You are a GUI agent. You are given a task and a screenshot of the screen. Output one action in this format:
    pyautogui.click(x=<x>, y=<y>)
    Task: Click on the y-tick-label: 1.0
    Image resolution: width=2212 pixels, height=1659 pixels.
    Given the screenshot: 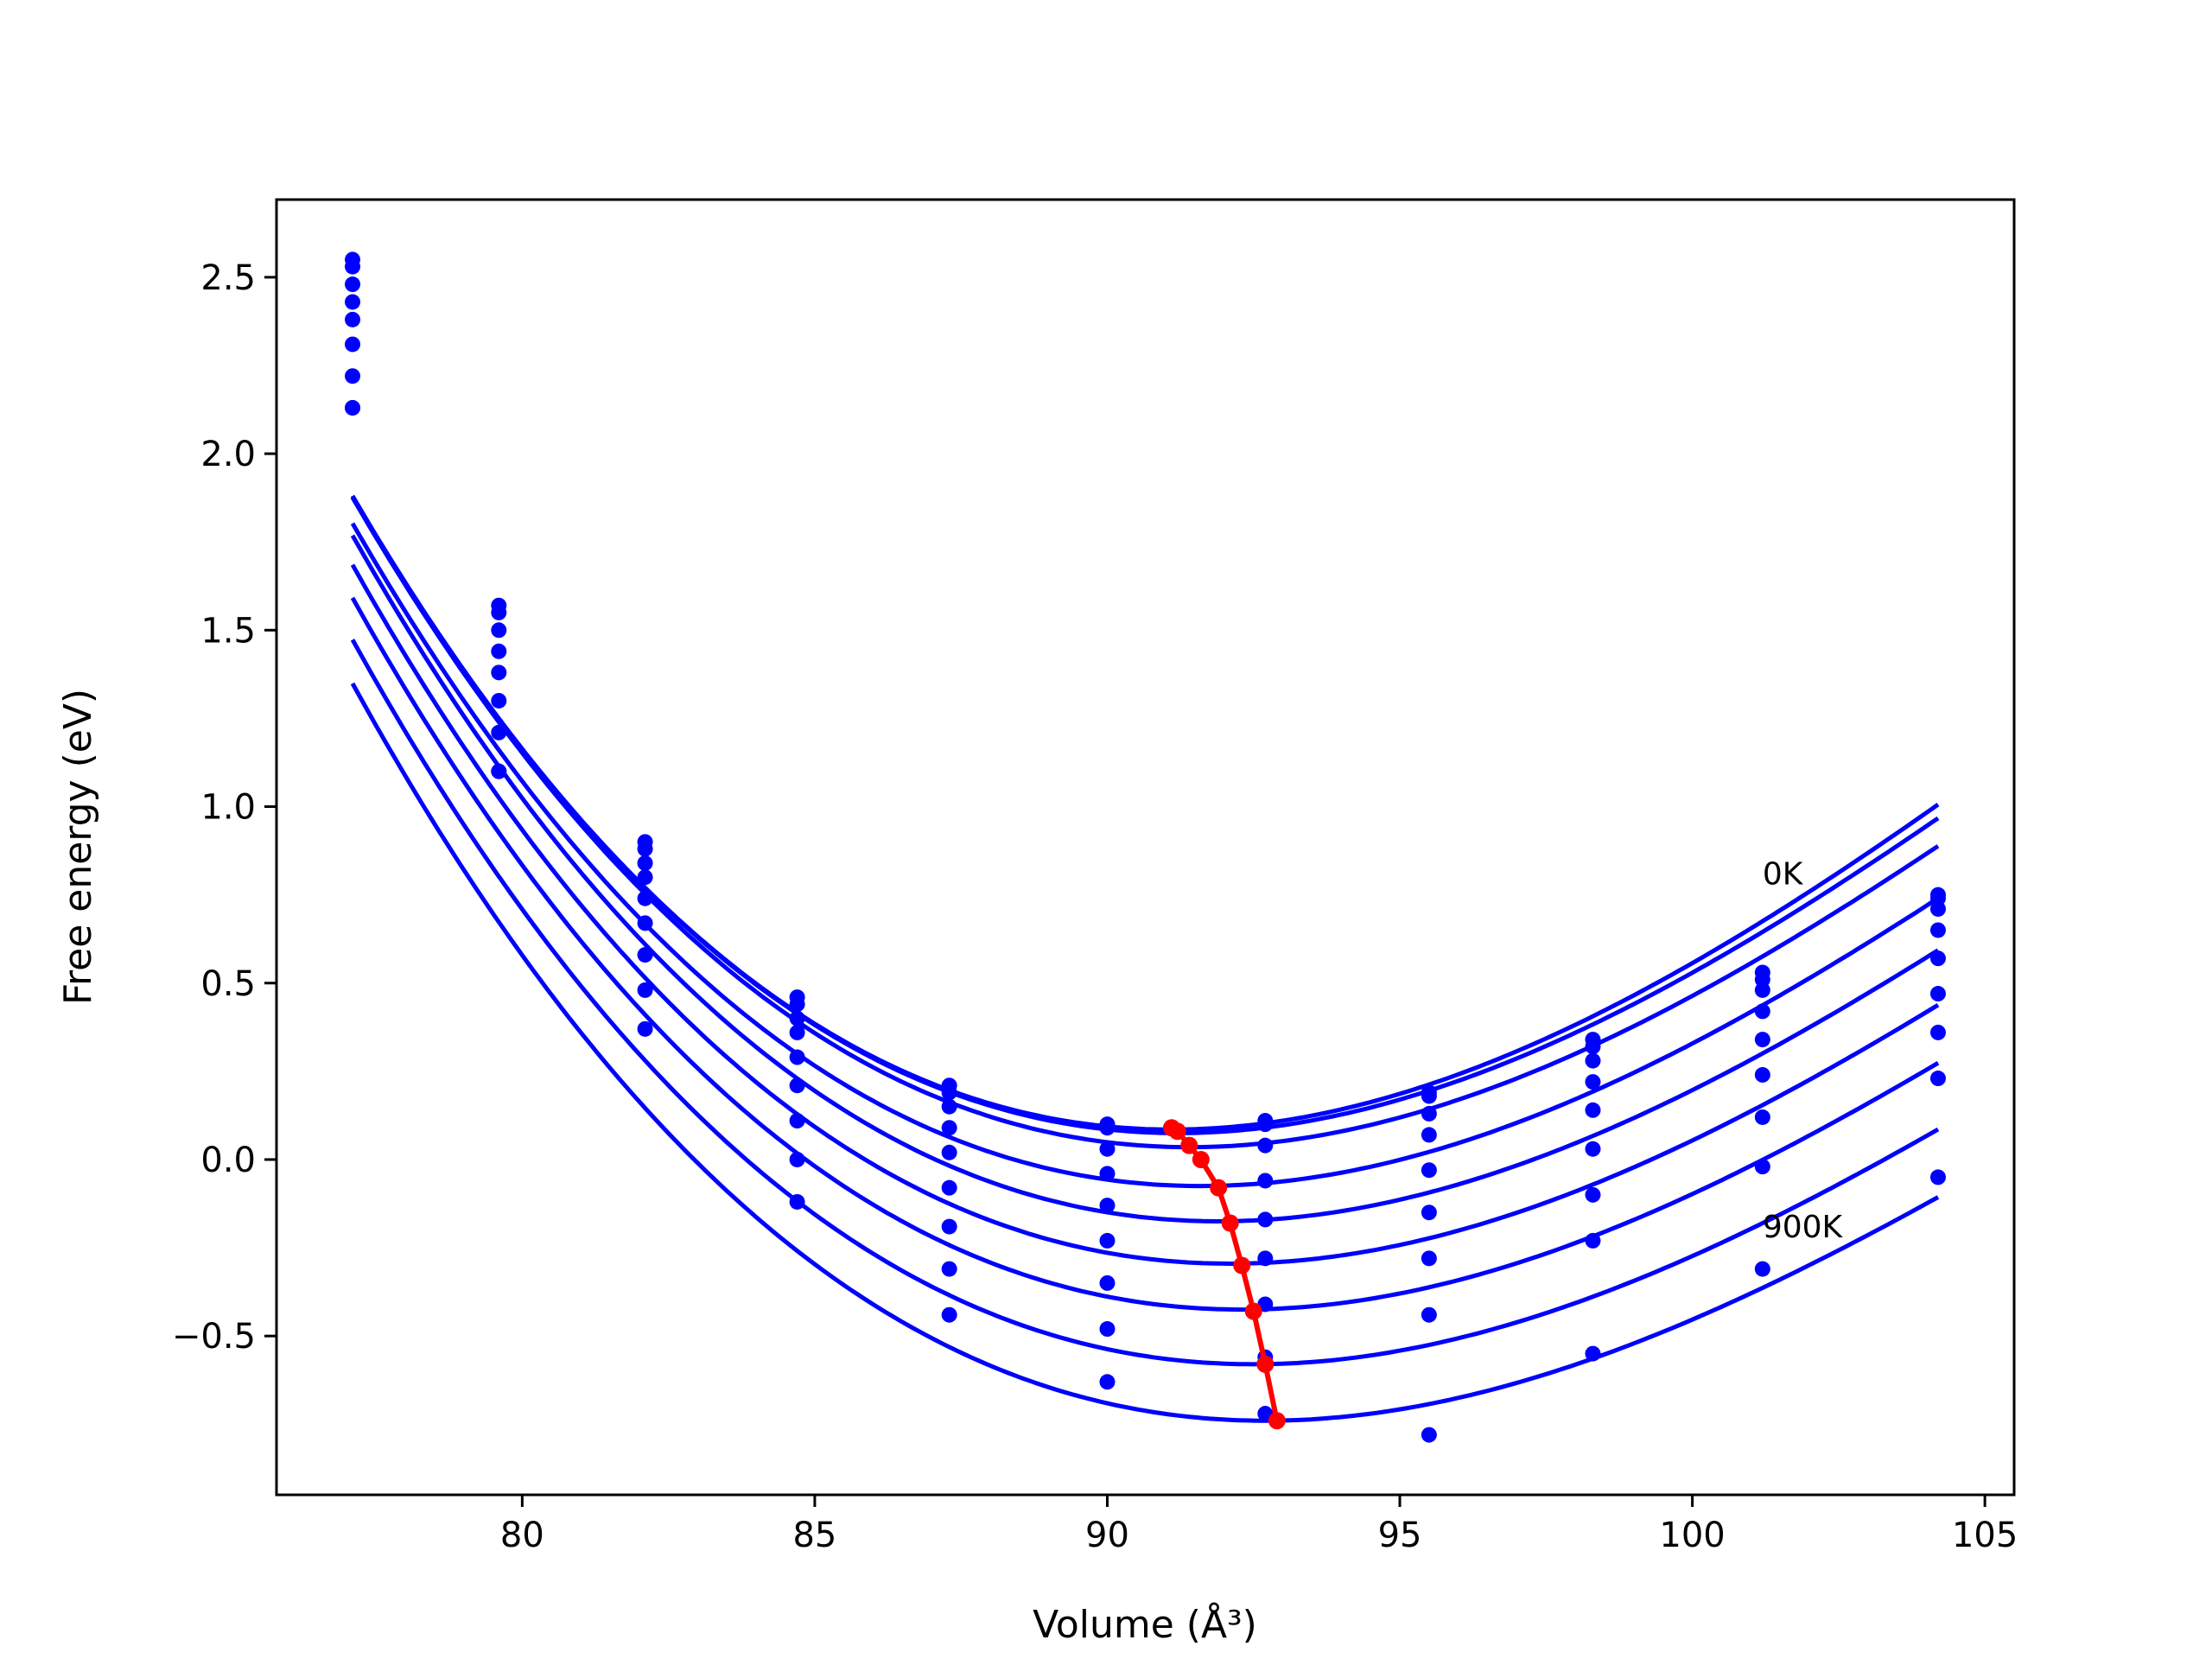 What is the action you would take?
    pyautogui.click(x=228, y=808)
    